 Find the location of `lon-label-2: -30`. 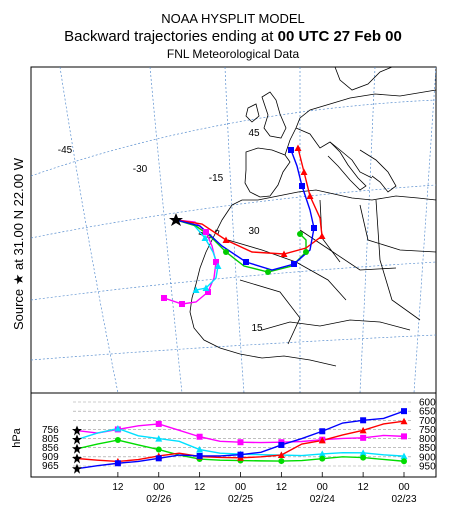

lon-label-2: -30 is located at coordinates (140, 169).